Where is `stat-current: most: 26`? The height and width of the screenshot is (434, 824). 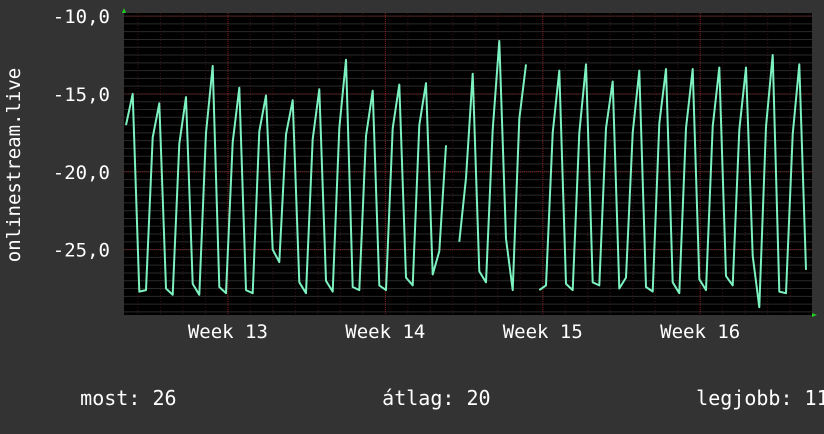
stat-current: most: 26 is located at coordinates (104, 398).